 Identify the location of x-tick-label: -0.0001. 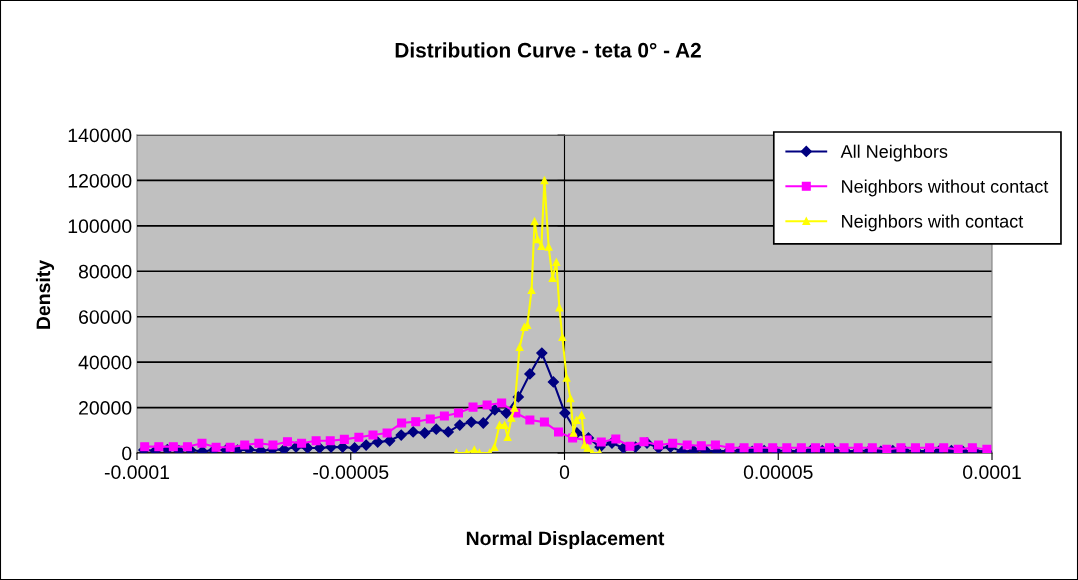
(137, 472).